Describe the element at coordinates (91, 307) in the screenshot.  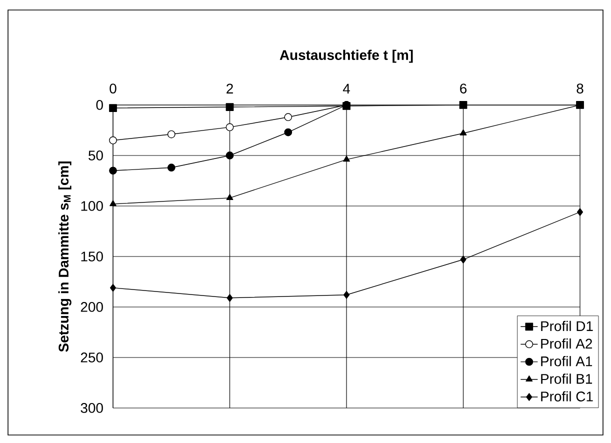
I see `y-tick-label: 200` at that location.